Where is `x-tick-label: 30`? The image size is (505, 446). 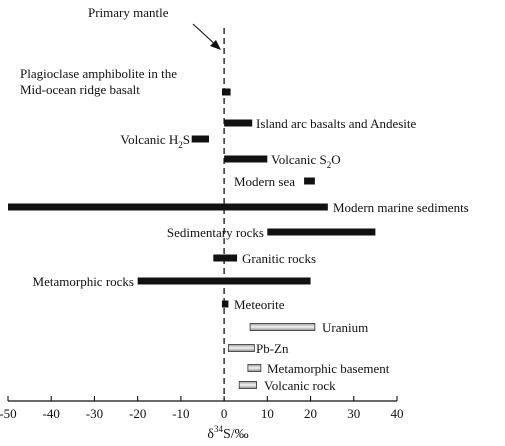 x-tick-label: 30 is located at coordinates (353, 413).